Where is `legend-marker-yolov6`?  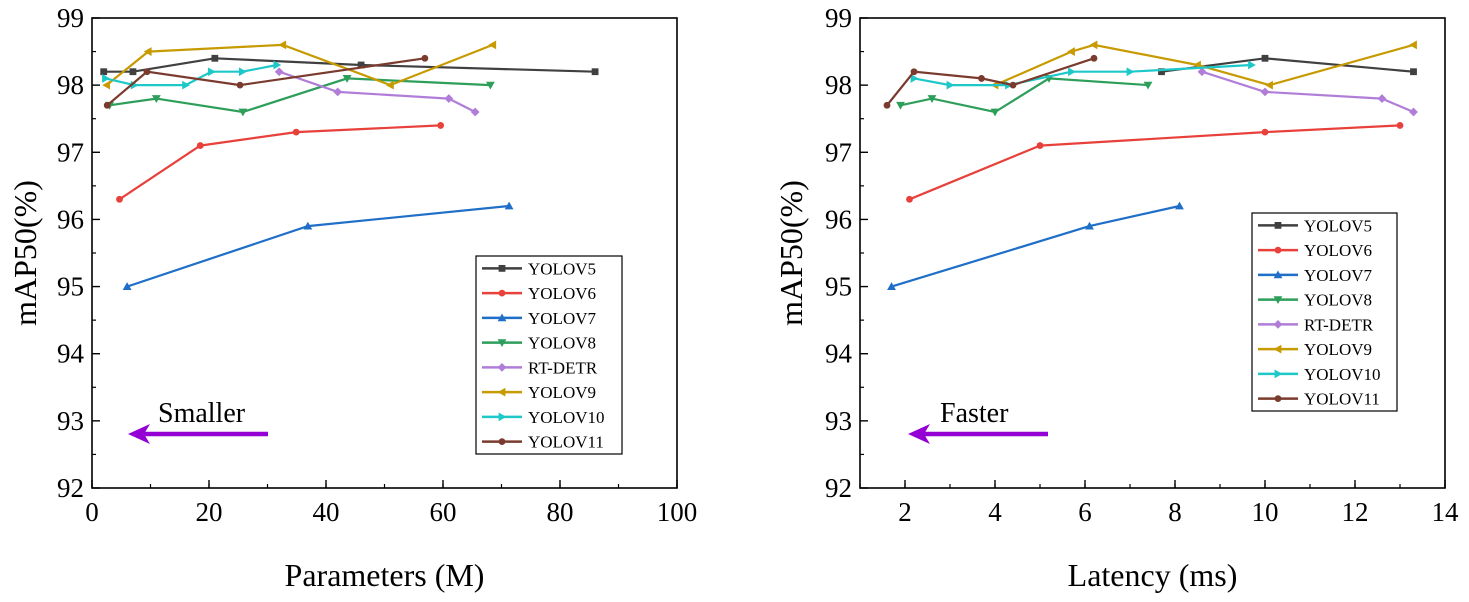
legend-marker-yolov6 is located at coordinates (1278, 250).